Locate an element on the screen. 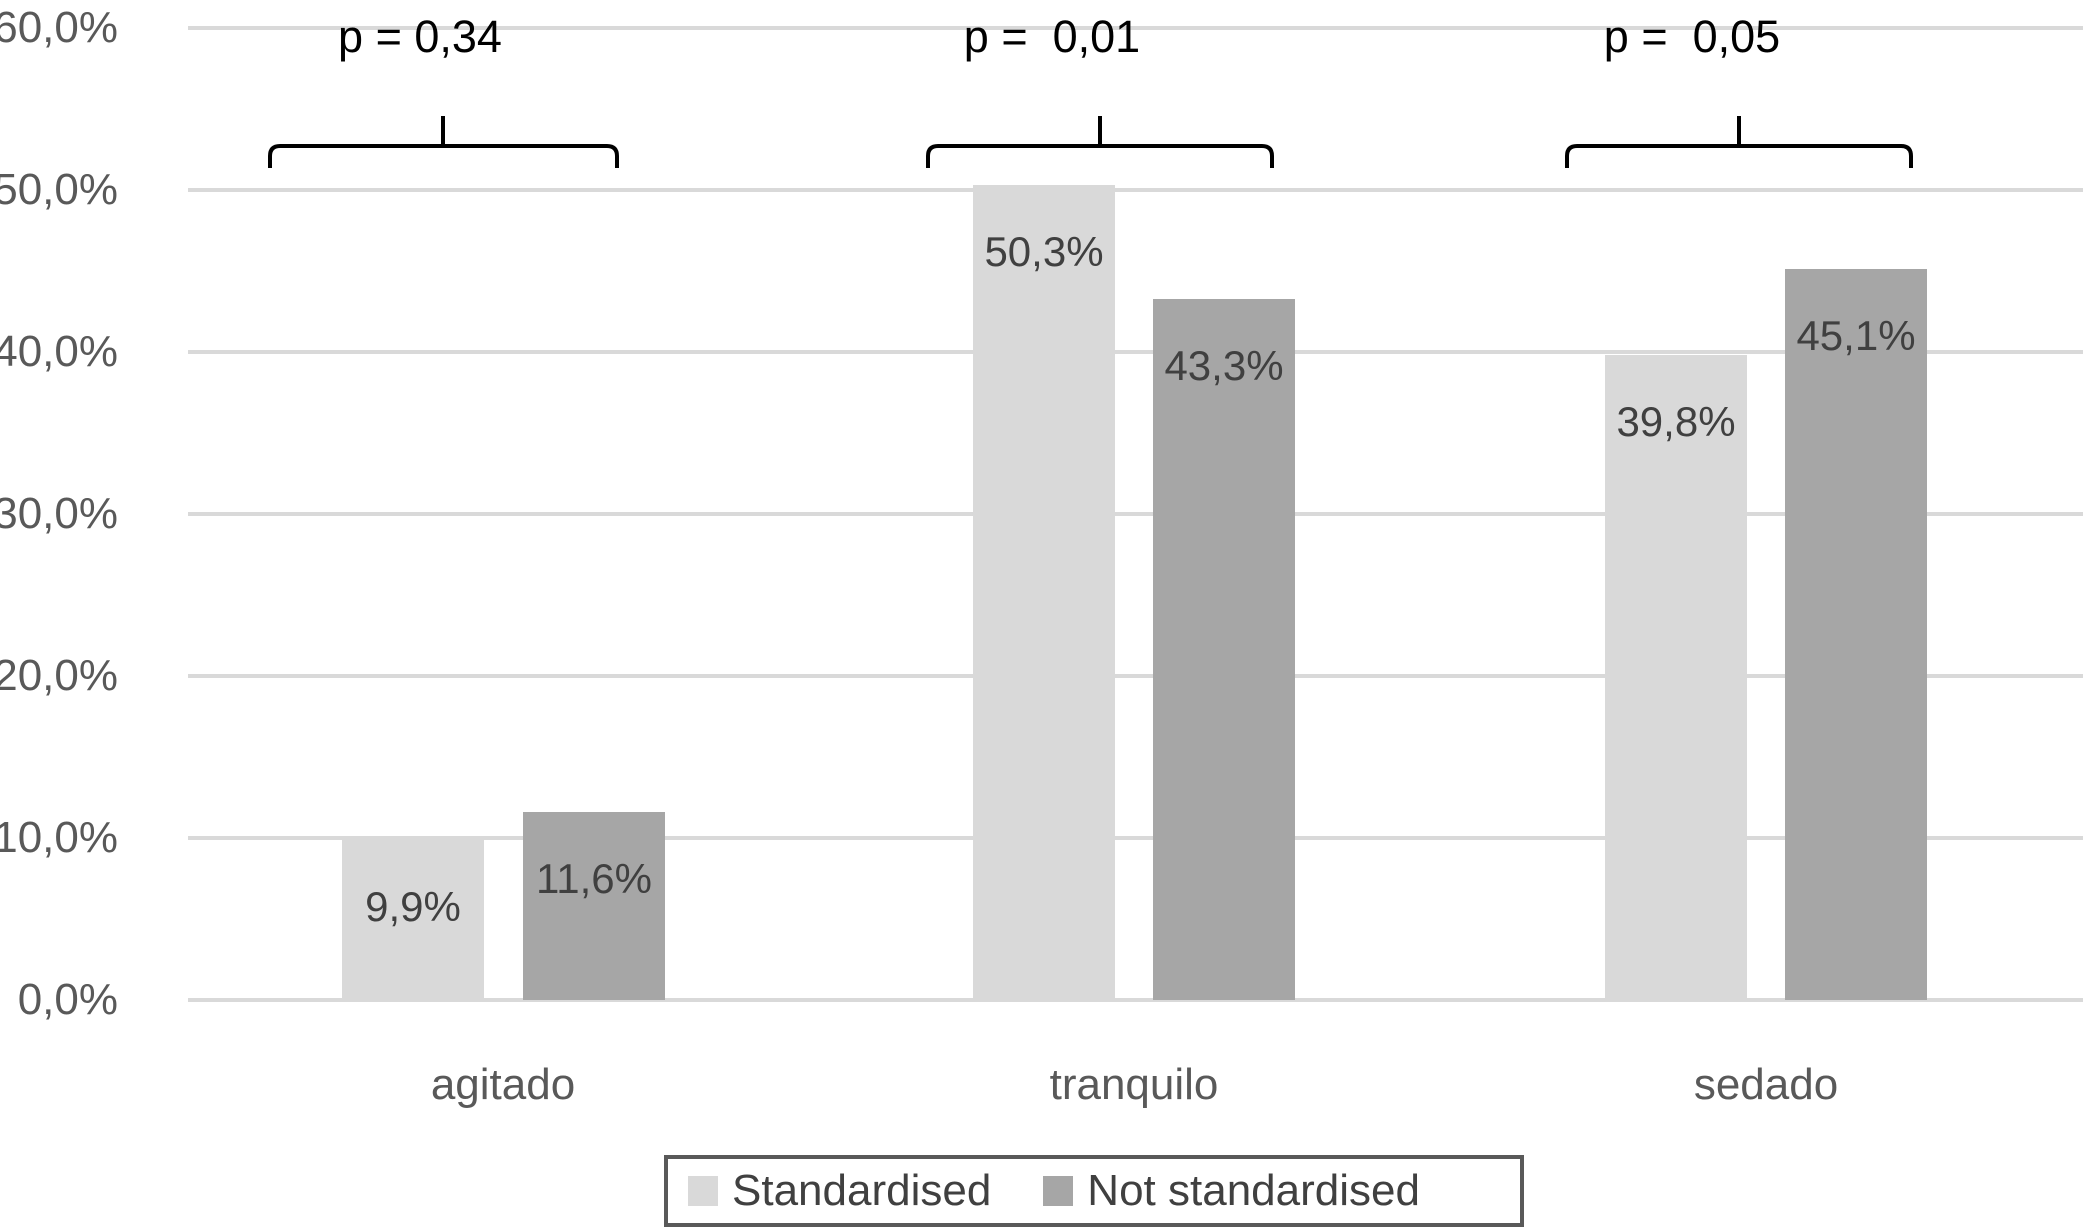 This screenshot has width=2083, height=1229. not-standardised-swatch-icon is located at coordinates (1058, 1191).